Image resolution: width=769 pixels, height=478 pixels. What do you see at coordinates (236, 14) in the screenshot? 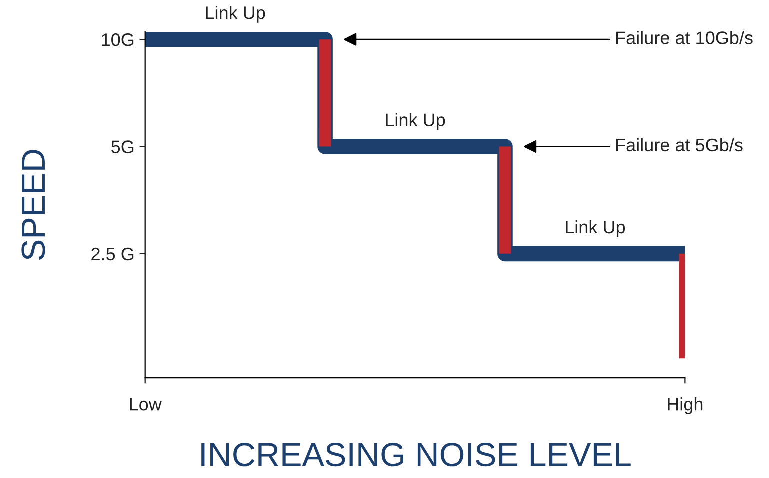
I see `text: Link Up` at bounding box center [236, 14].